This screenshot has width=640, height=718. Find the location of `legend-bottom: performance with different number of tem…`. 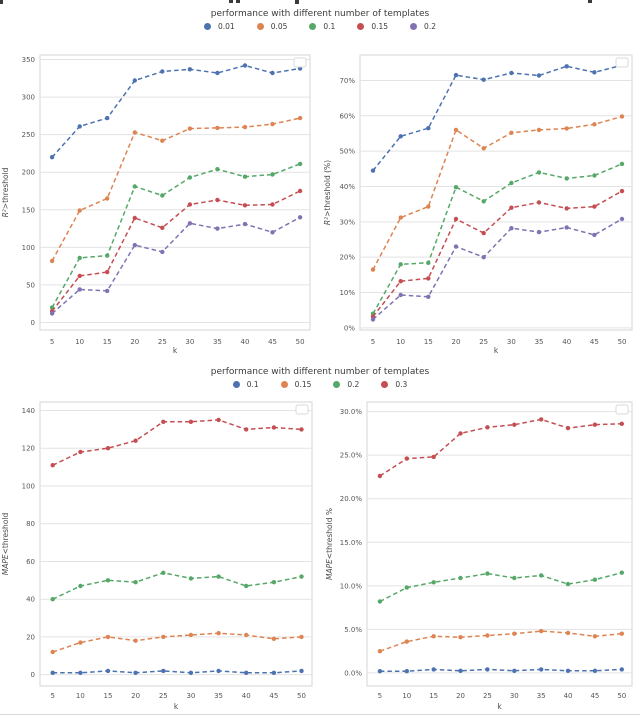

legend-bottom: performance with different number of tem… is located at coordinates (320, 377).